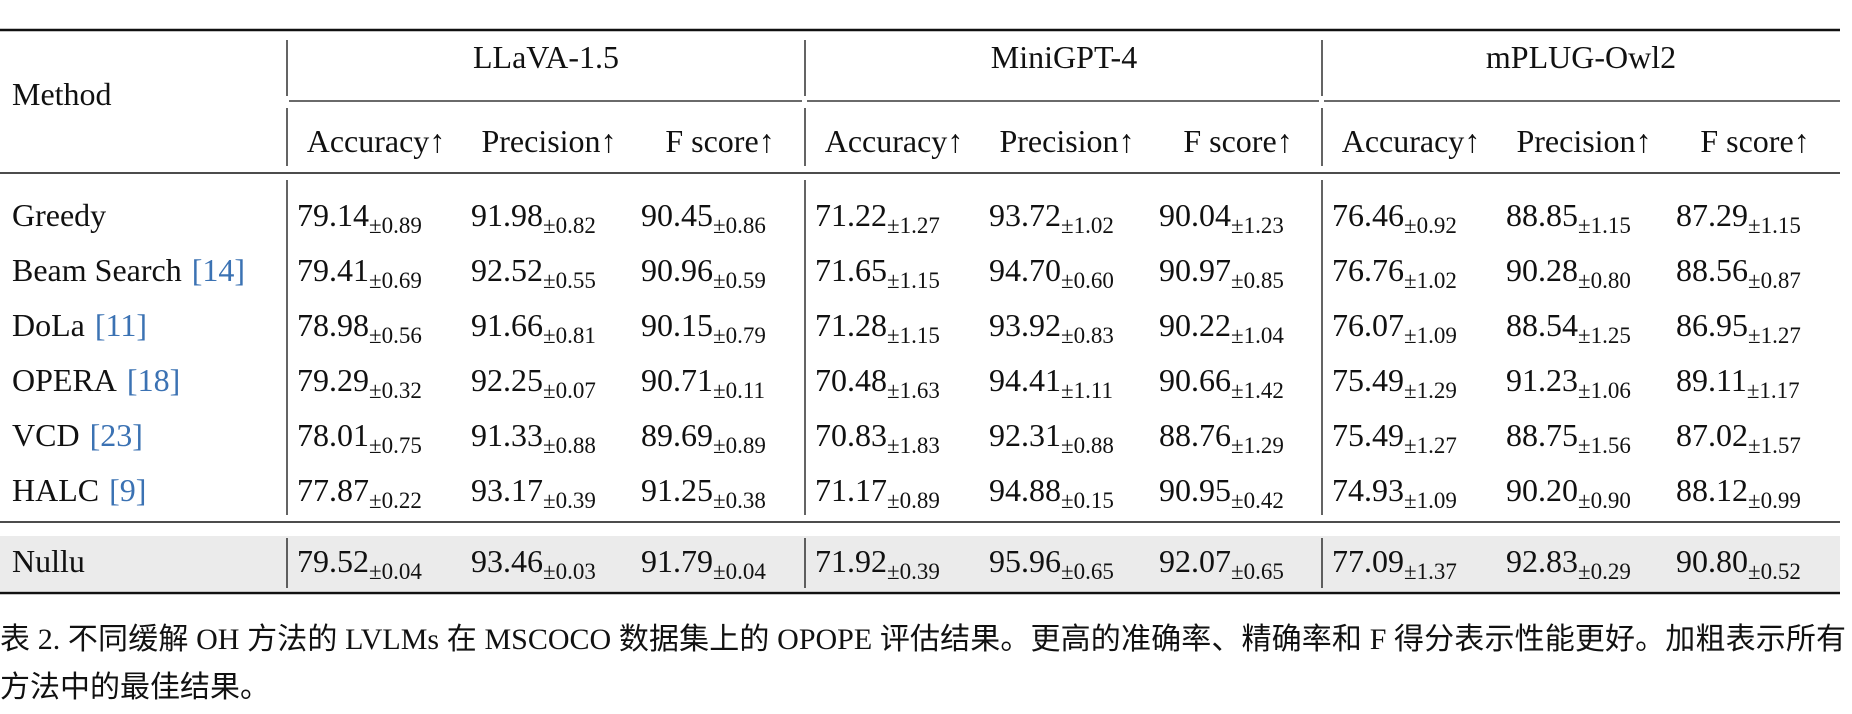  Describe the element at coordinates (533, 382) in the screenshot. I see `cell: 92.25±0.07` at that location.